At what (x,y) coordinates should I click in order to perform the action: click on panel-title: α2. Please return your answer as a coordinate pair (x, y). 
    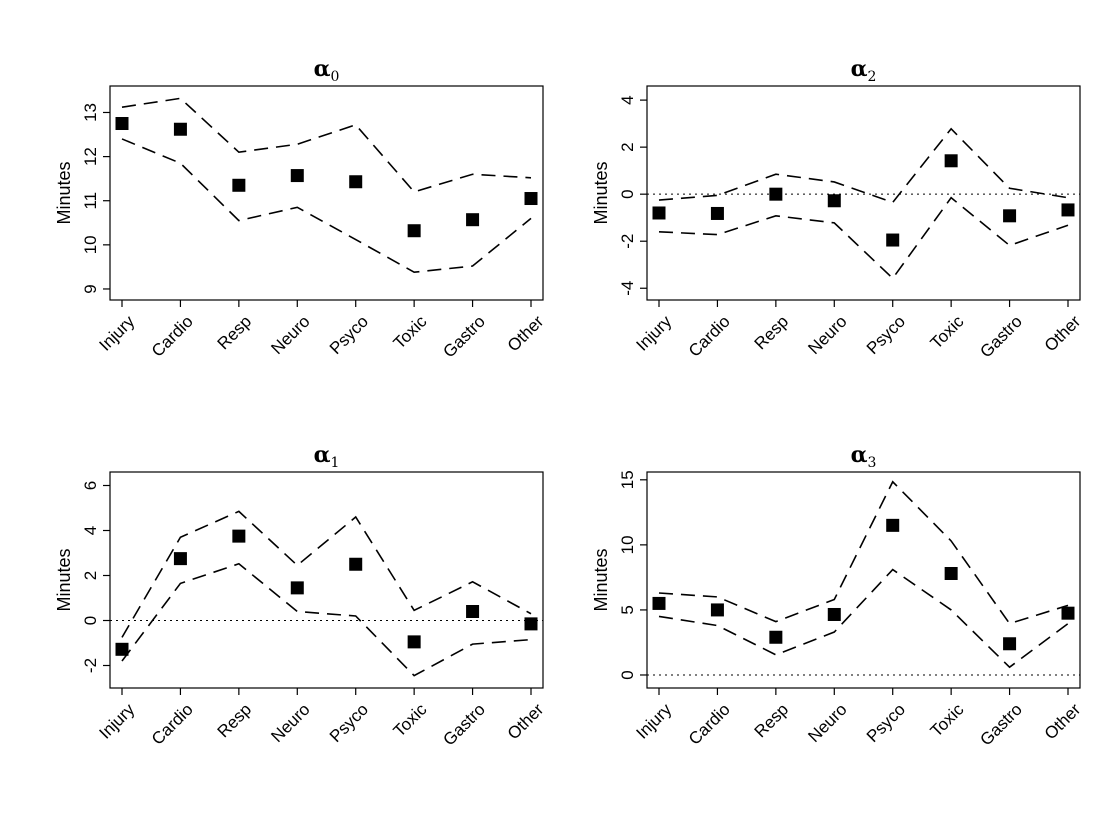
    Looking at the image, I should click on (864, 70).